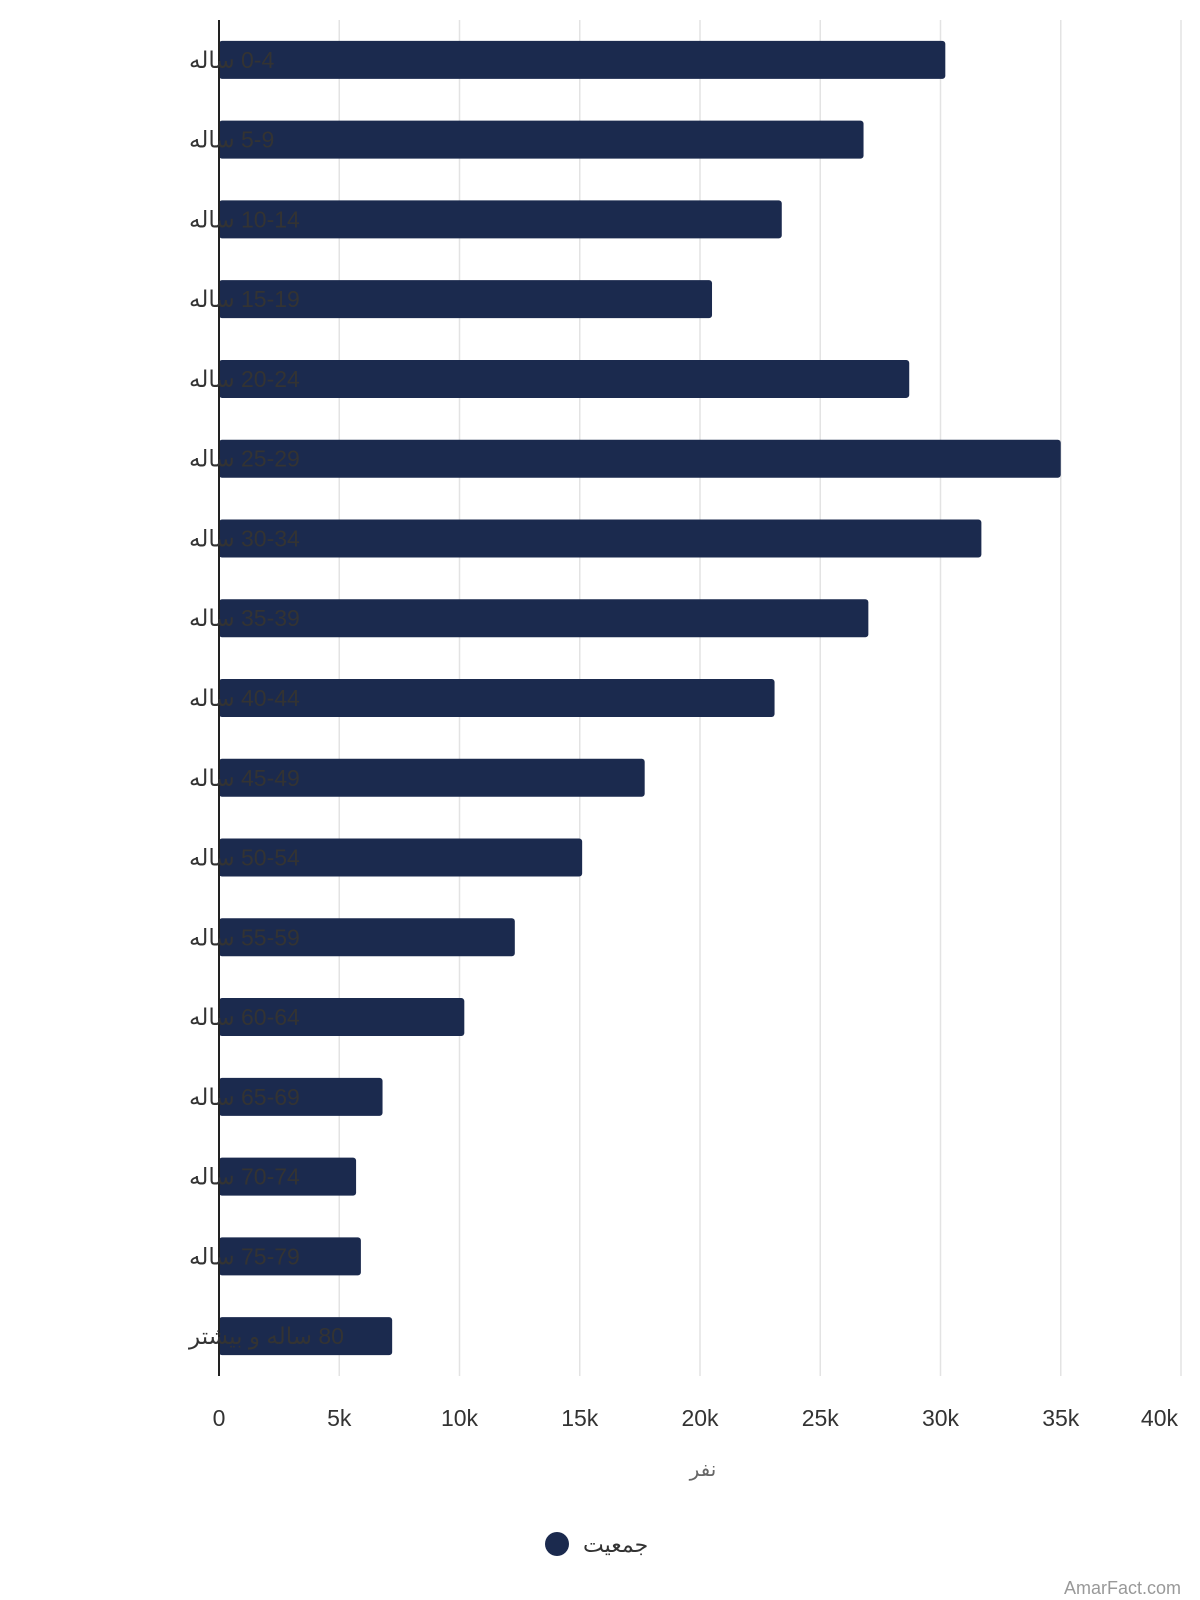 The width and height of the screenshot is (1200, 1600). I want to click on category-label: 55-59 ساله, so click(244, 937).